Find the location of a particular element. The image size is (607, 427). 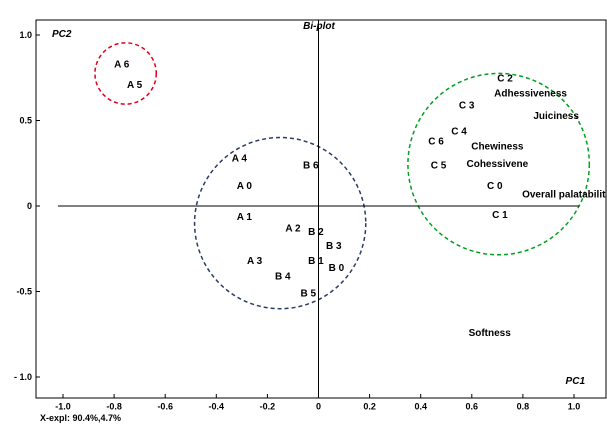

explained-variance-note: X-expl: 90.4%,4.7% is located at coordinates (80, 418).